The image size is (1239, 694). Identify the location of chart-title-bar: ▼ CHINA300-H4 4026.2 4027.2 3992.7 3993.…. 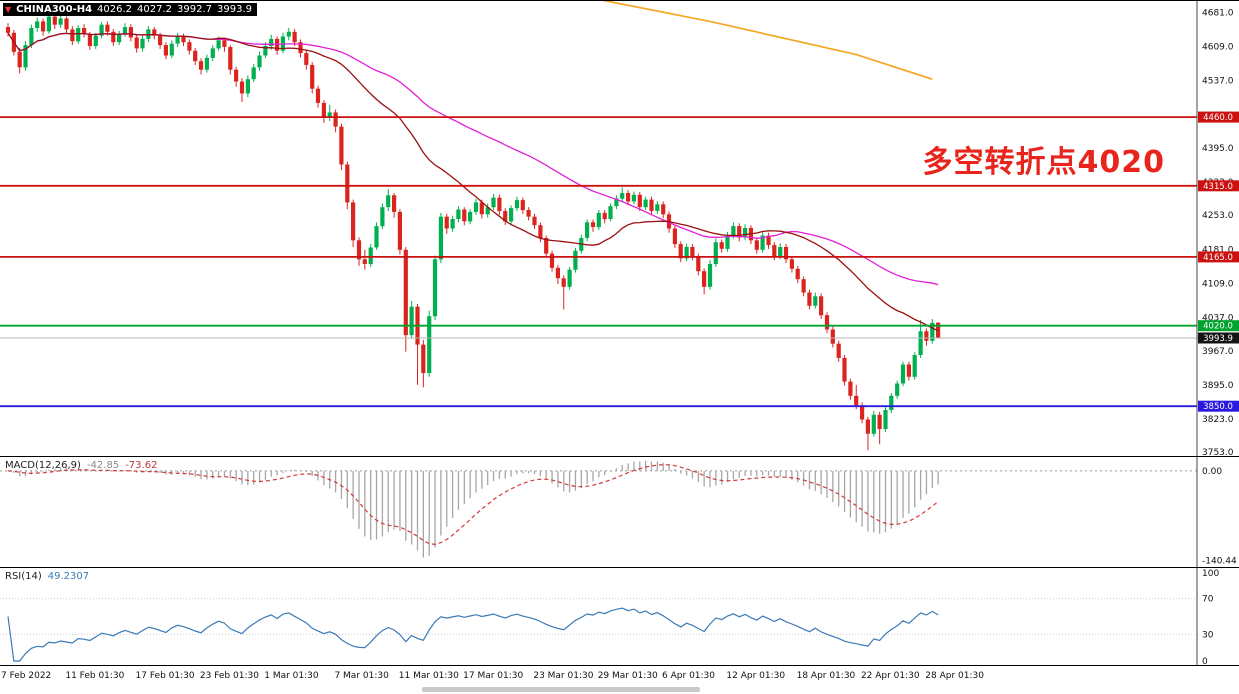
(130, 9).